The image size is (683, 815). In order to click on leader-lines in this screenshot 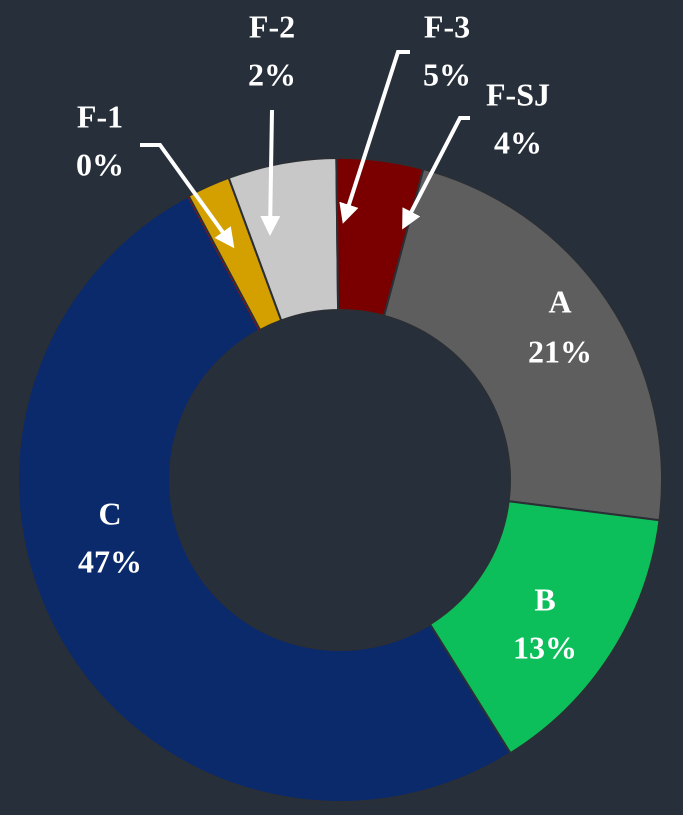, I will do `click(305, 149)`.